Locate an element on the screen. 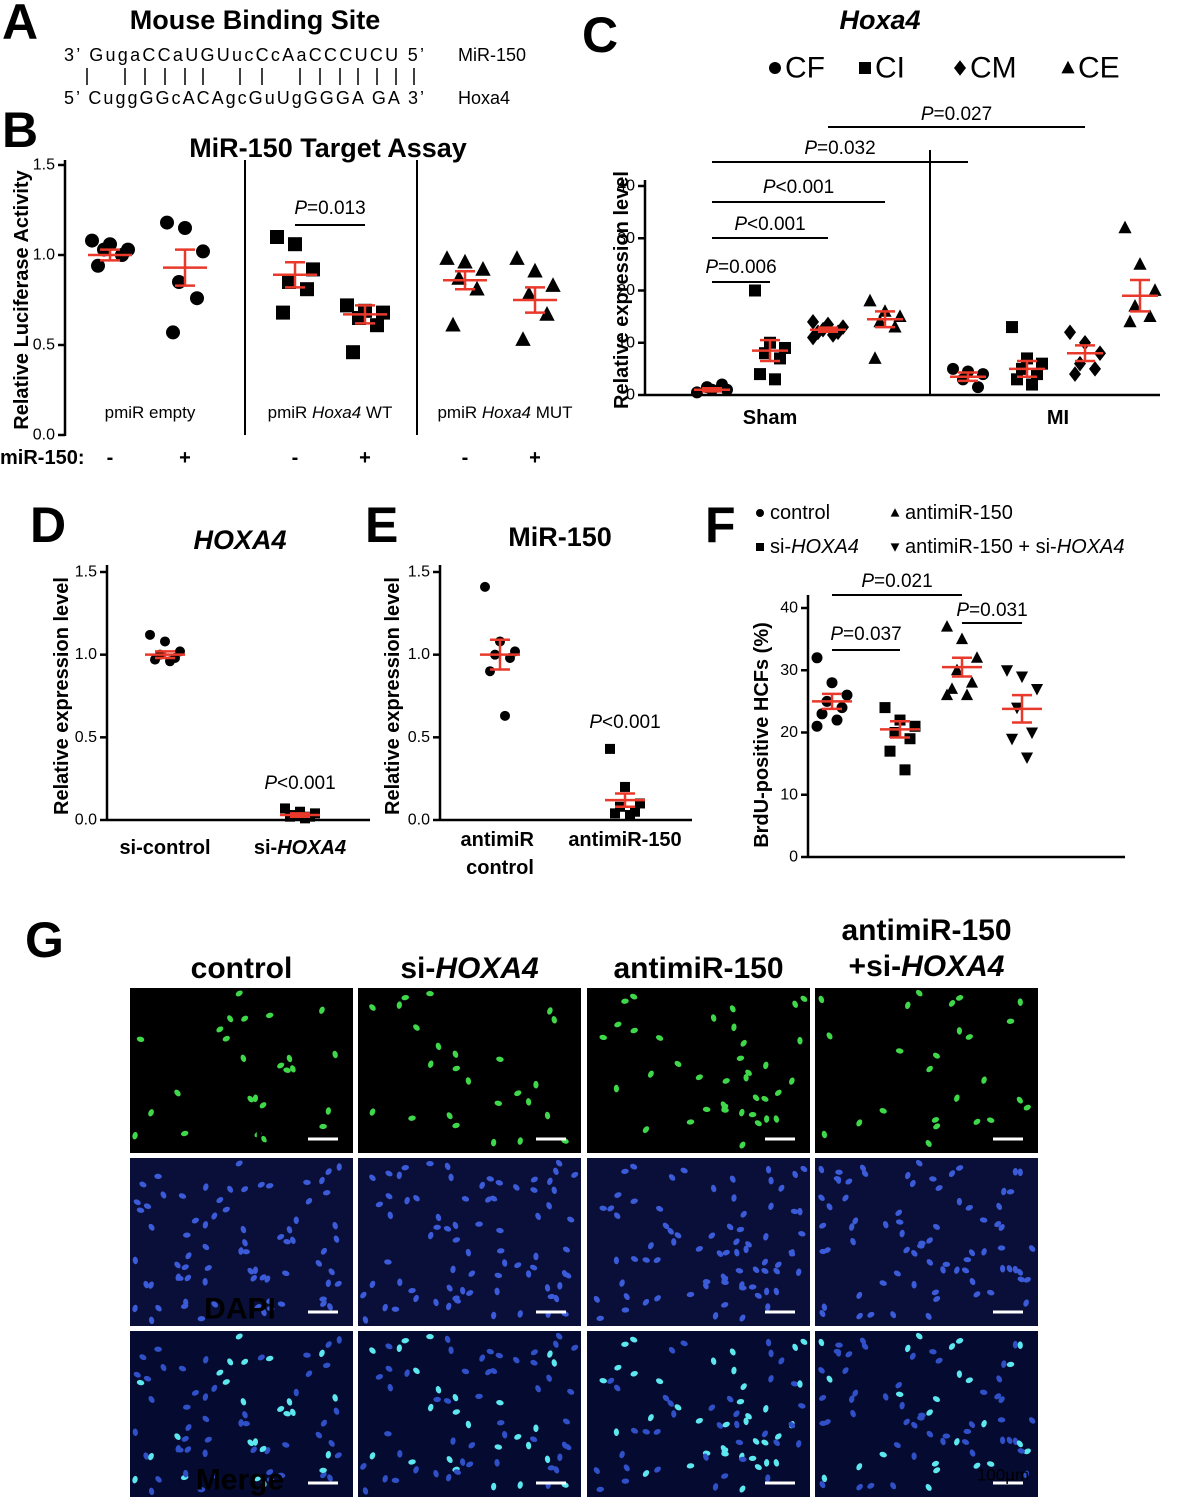 Image resolution: width=1189 pixels, height=1500 pixels. legend-label: si-HOXA4 is located at coordinates (814, 547).